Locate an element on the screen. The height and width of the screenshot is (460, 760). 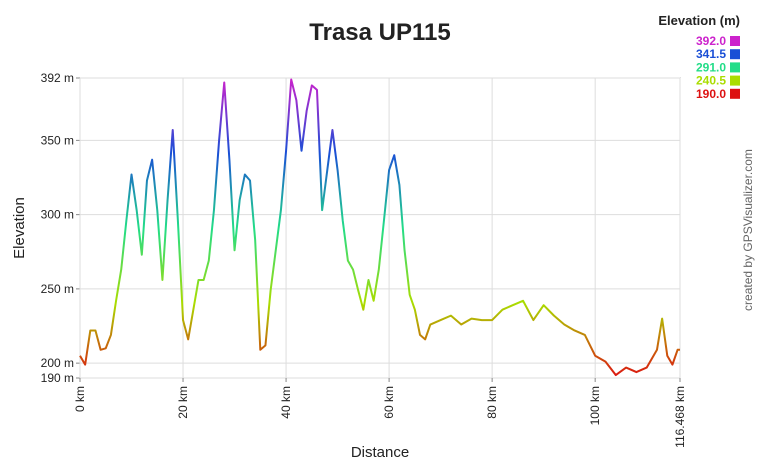
y-tick-label: 392 m is located at coordinates (57, 78).